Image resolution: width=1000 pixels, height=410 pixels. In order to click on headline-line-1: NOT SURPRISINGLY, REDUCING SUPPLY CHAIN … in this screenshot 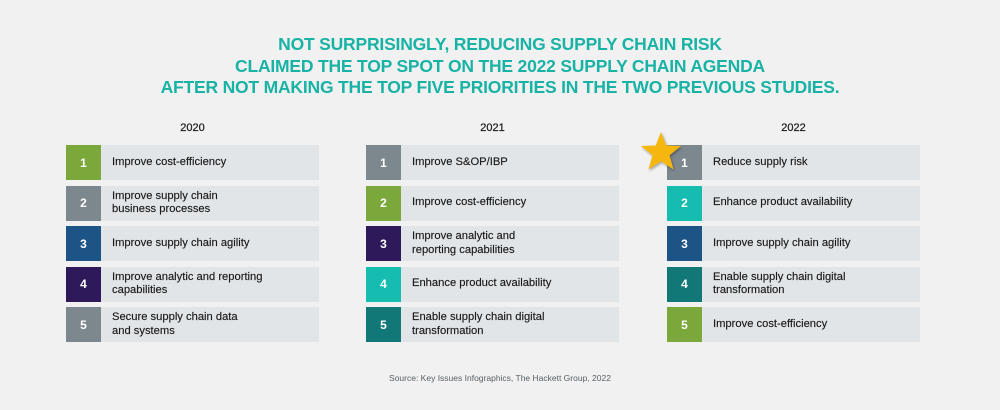, I will do `click(500, 44)`.